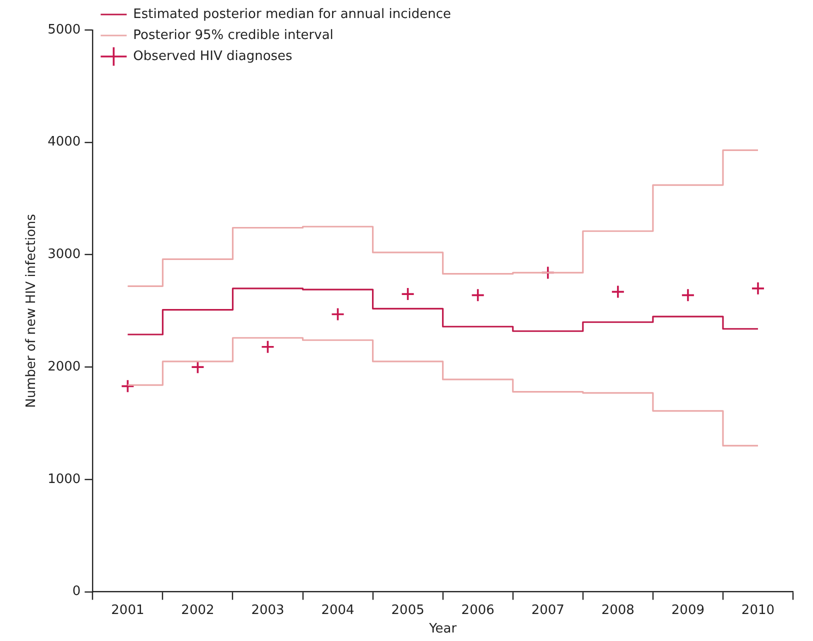  Describe the element at coordinates (197, 610) in the screenshot. I see `x-tick-label: 2002` at that location.